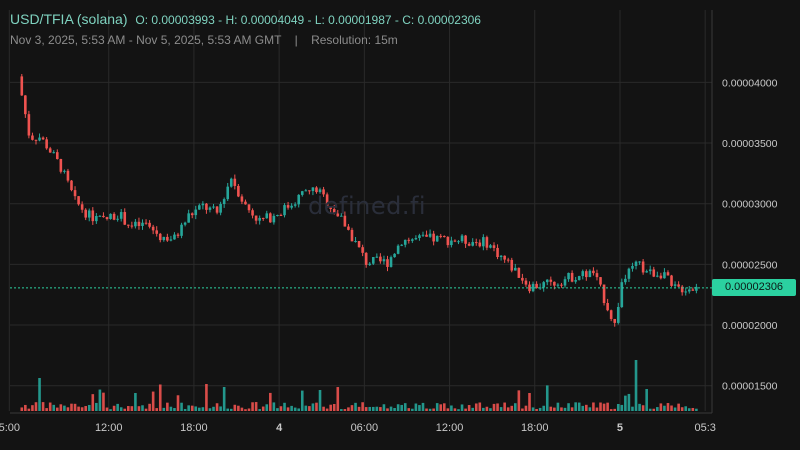 This screenshot has height=450, width=800. Describe the element at coordinates (358, 428) in the screenshot. I see `time-axis: 5:00 12:00 18:00 4 06:00 12:00 18:00 5 05:3` at that location.